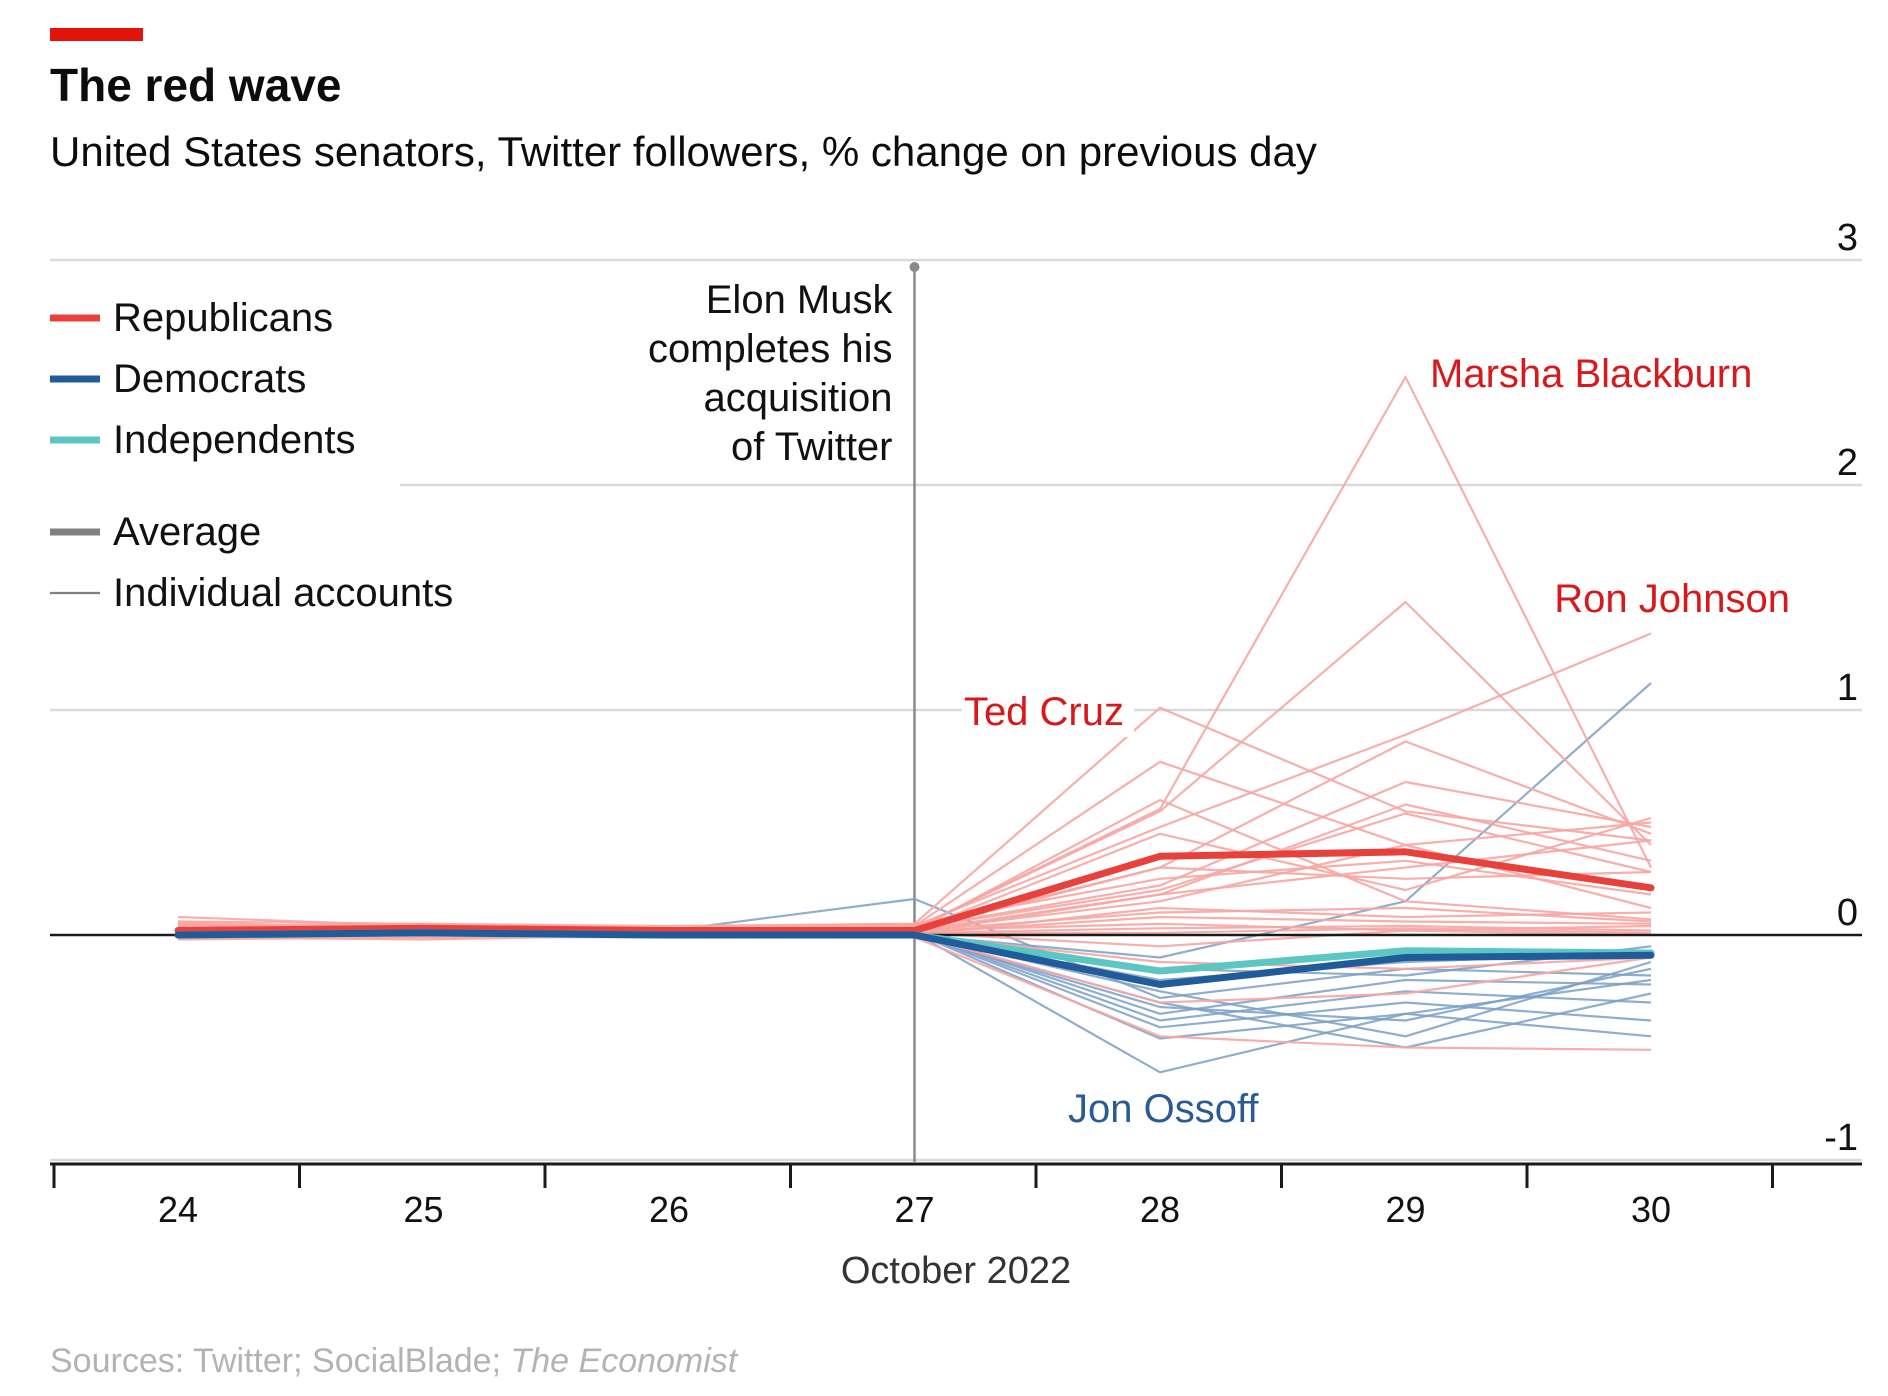  Describe the element at coordinates (96, 34) in the screenshot. I see `header-accent-bar` at that location.